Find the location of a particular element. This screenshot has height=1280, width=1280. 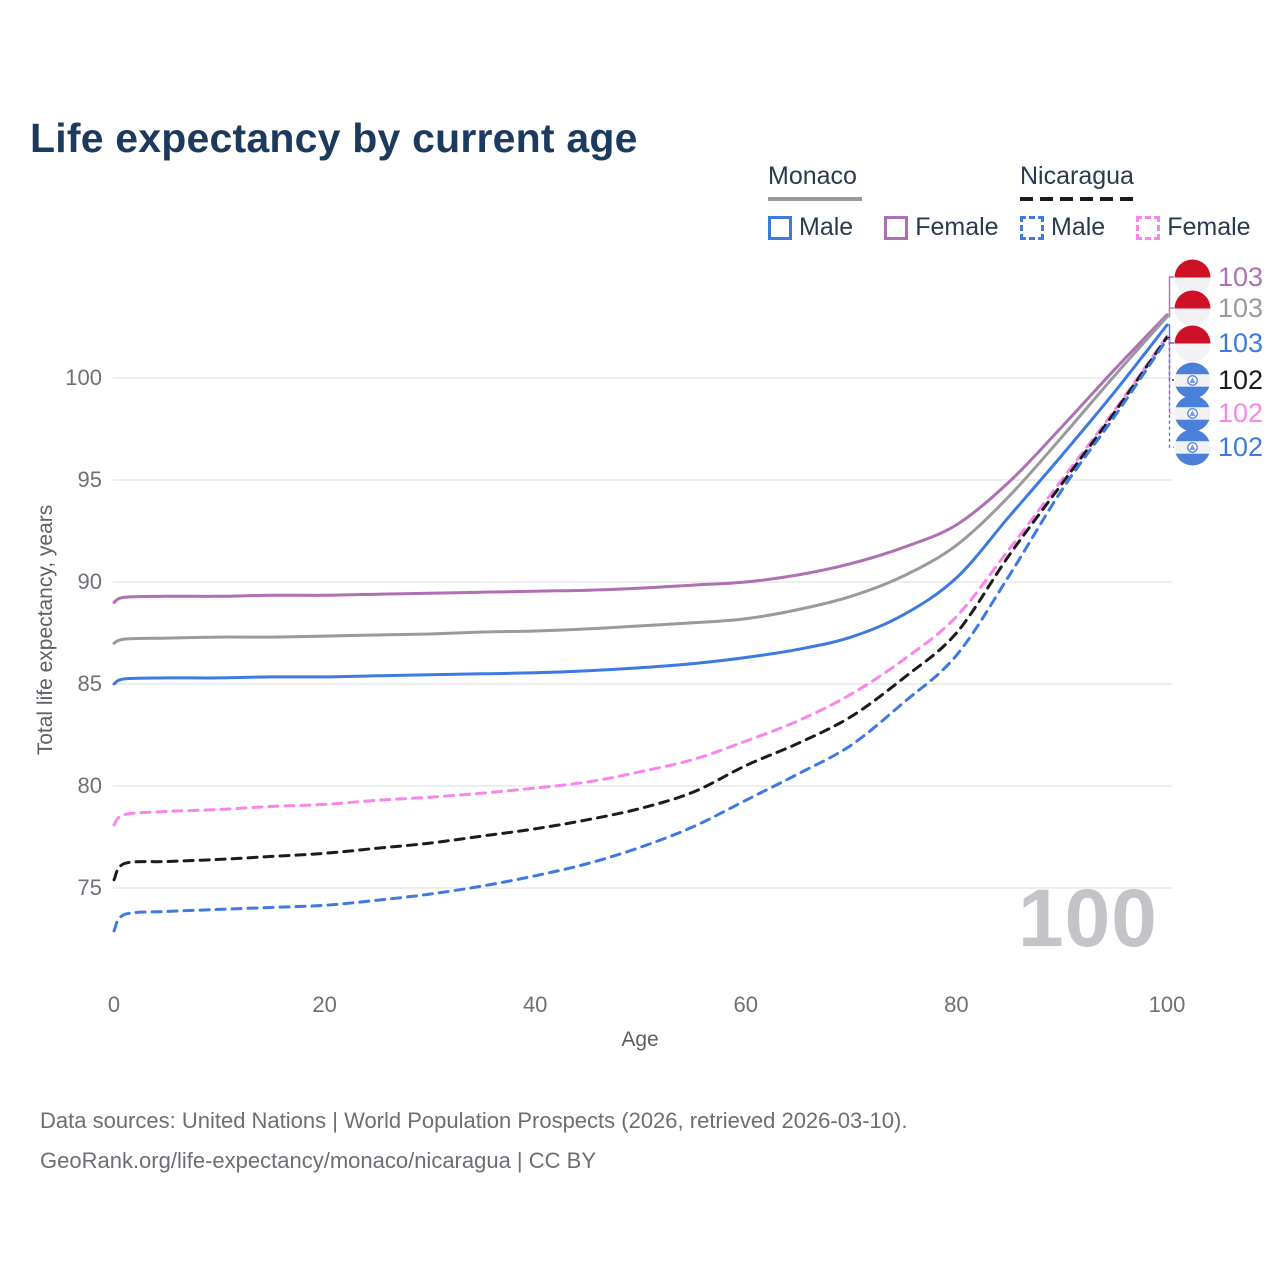

leader-line-monaco-female is located at coordinates (1170, 296).